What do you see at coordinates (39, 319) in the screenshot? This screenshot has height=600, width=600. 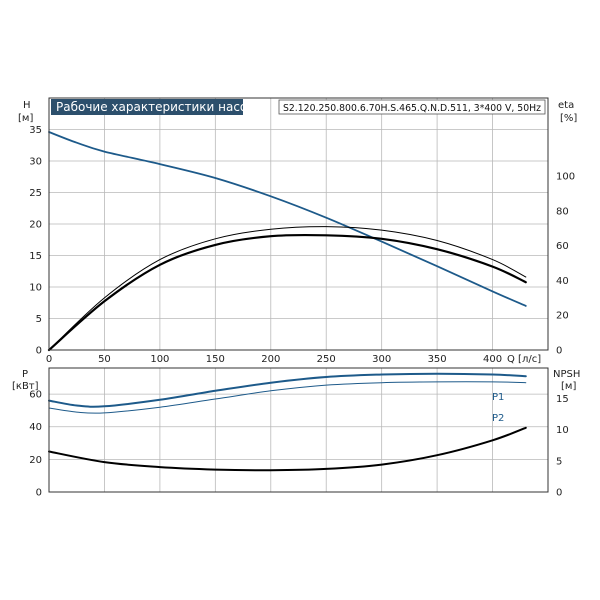 I see `left-axis-tick-label: 5` at bounding box center [39, 319].